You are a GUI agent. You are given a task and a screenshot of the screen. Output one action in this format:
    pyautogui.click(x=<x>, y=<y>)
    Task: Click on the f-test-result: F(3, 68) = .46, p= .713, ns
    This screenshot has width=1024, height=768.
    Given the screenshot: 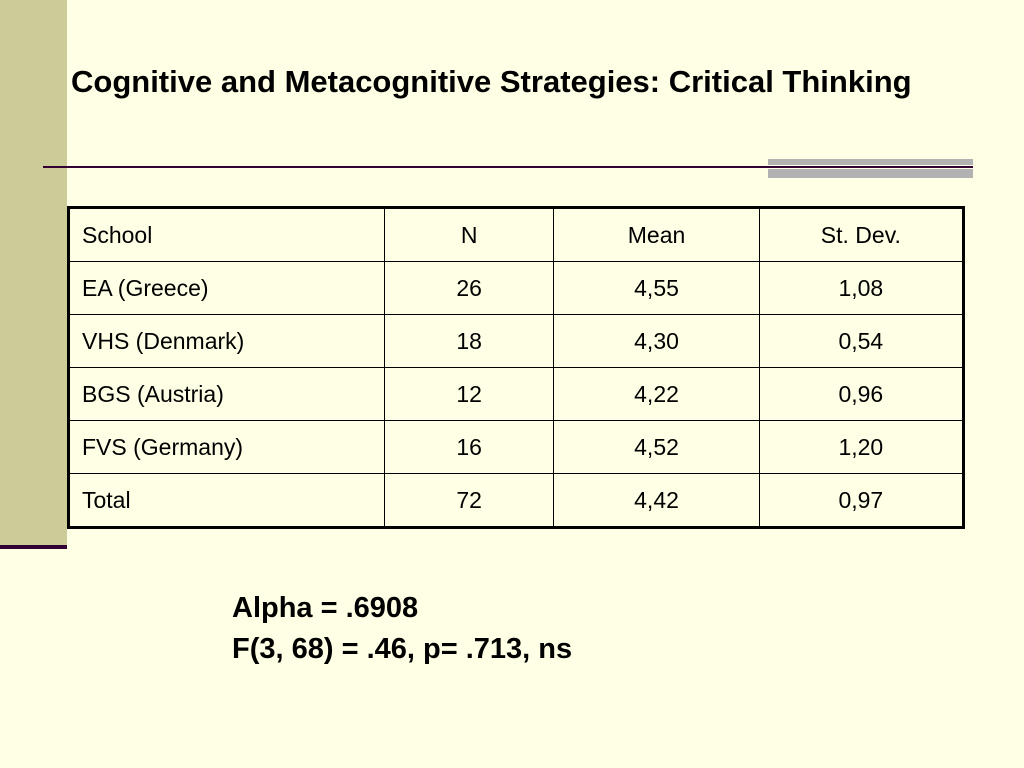 What is the action you would take?
    pyautogui.click(x=402, y=649)
    